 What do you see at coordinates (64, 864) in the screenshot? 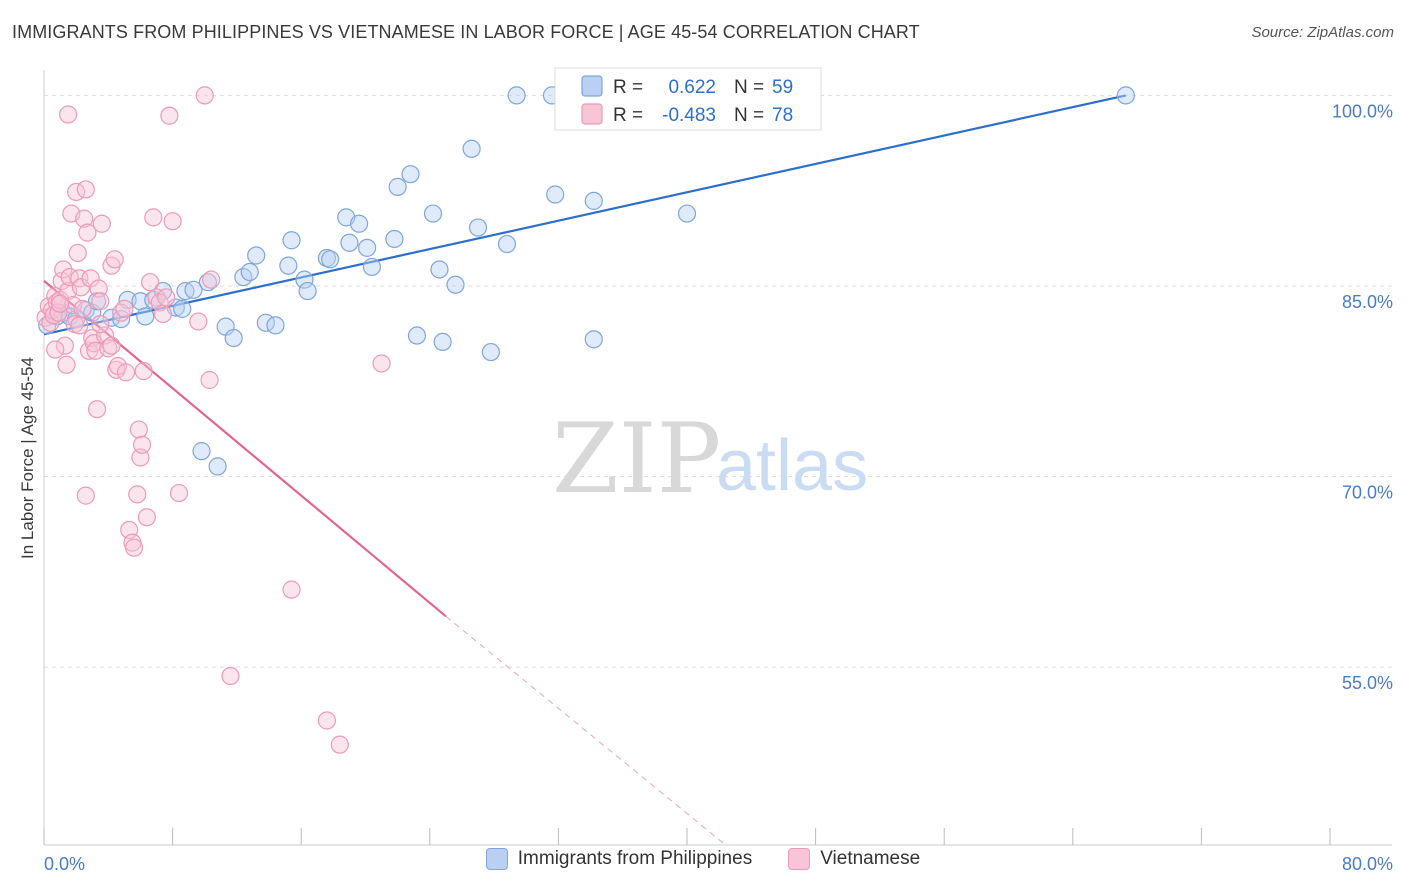
I see `x-tick-label: 0.0%` at bounding box center [64, 864].